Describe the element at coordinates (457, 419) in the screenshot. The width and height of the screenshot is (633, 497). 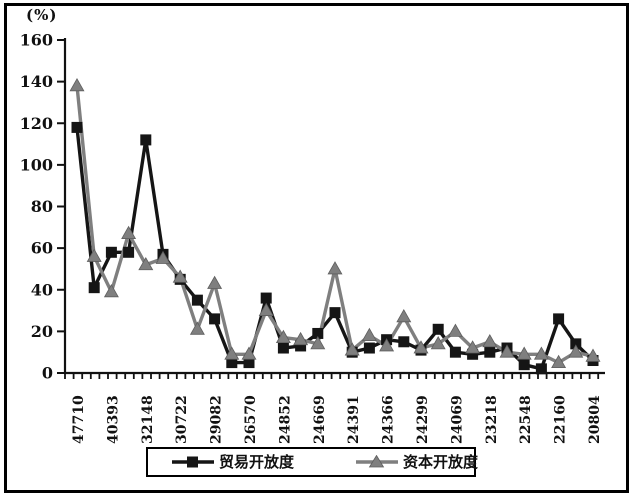
I see `x-axis-label: 24069` at that location.